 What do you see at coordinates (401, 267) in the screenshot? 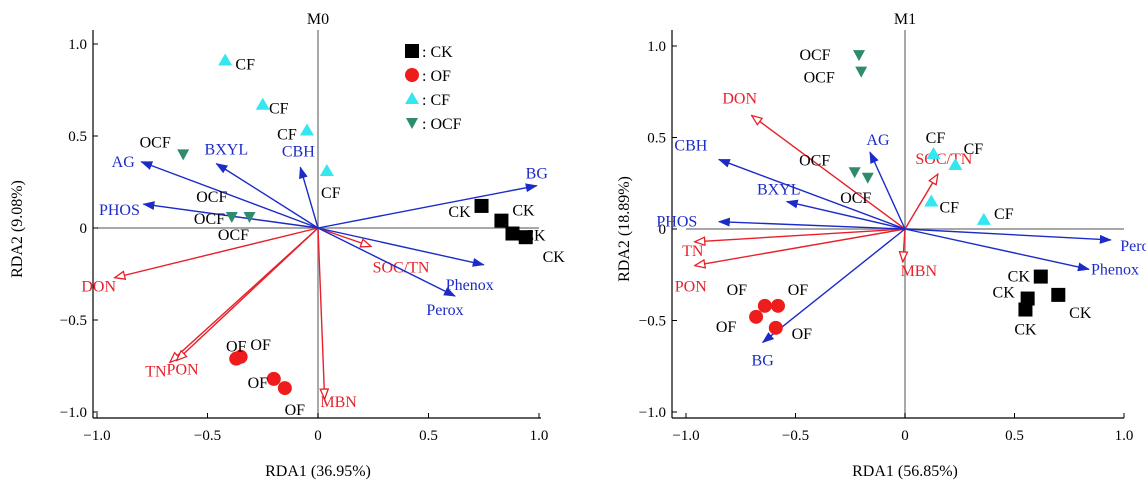
I see `env-vector-label: SOC/TN` at bounding box center [401, 267].